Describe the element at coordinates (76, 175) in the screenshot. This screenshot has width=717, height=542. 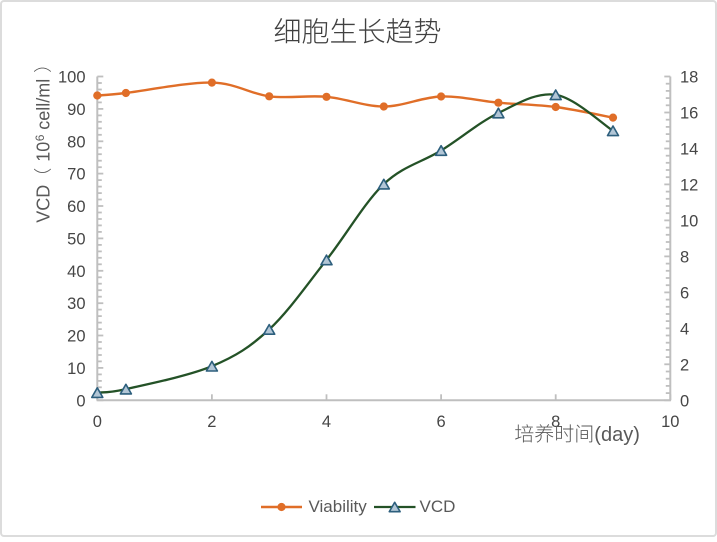
I see `svg-text: 70` at that location.